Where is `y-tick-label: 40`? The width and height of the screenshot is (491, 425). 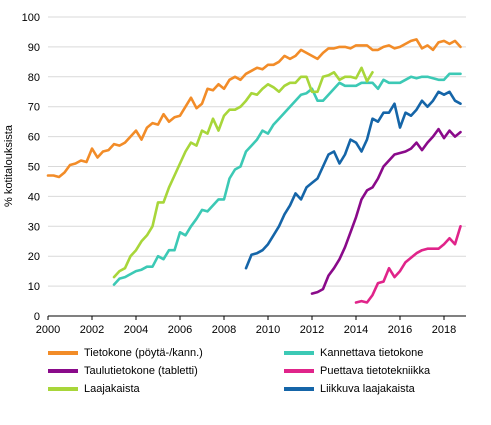
y-tick-label: 40 is located at coordinates (34, 197).